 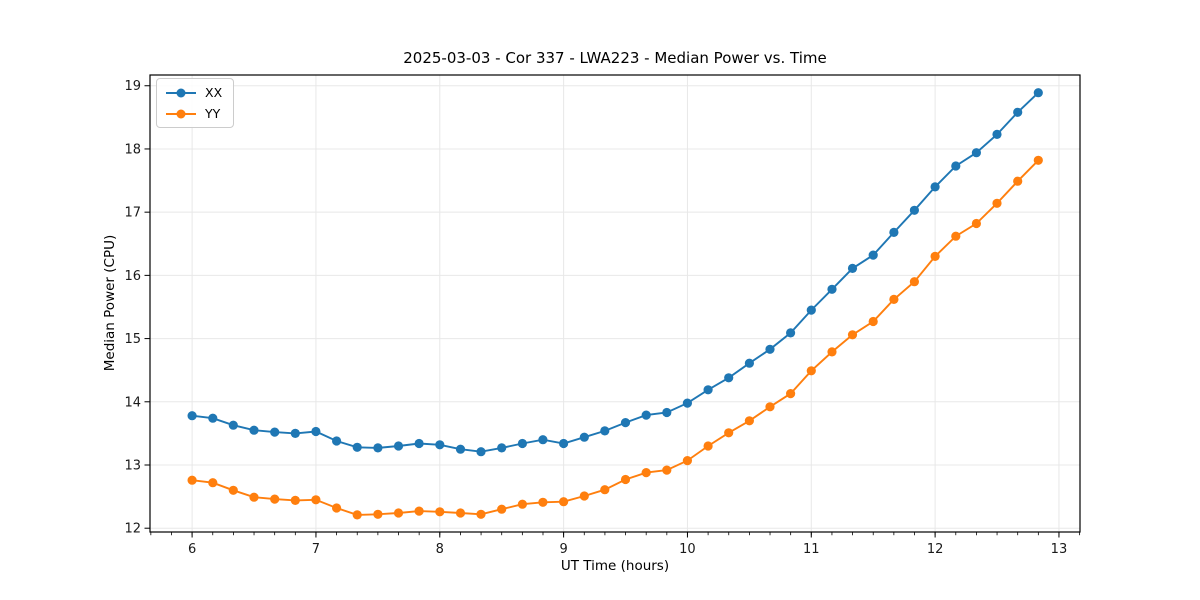 I want to click on x-tick-label: 6, so click(x=192, y=549).